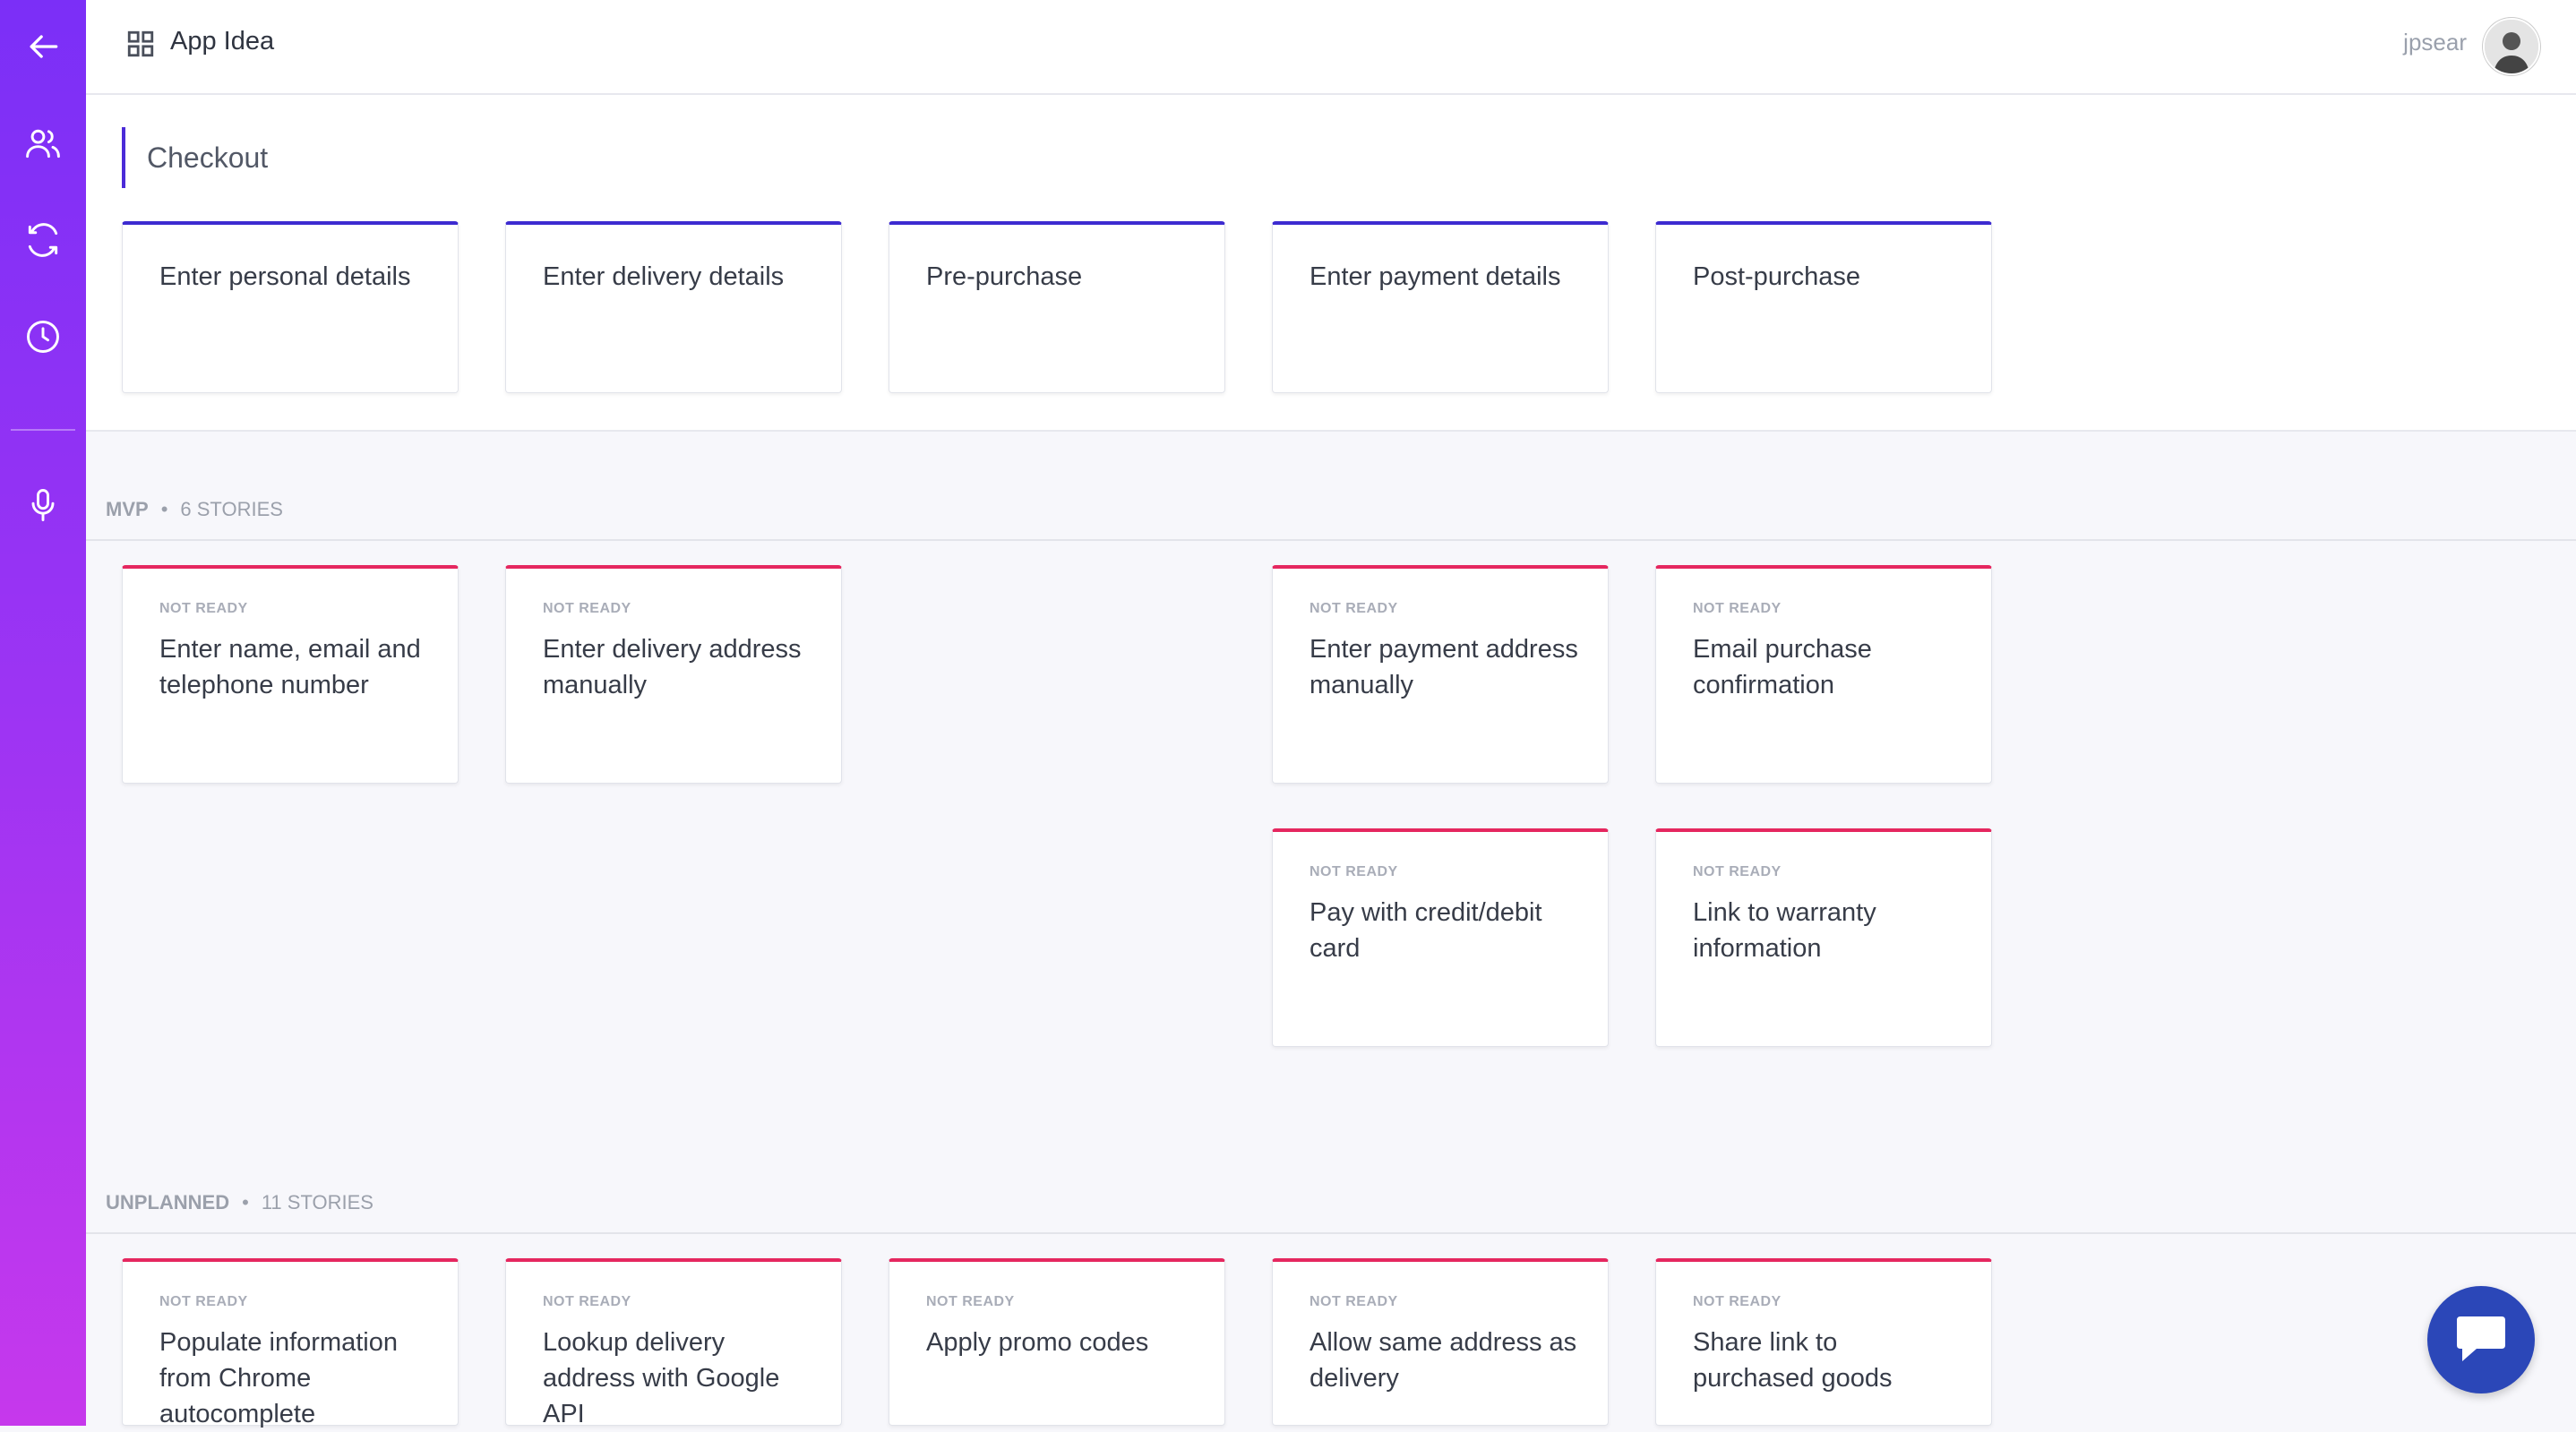 The image size is (2576, 1432). What do you see at coordinates (661, 1378) in the screenshot?
I see `story-title: Lookup delivery address with Google API` at bounding box center [661, 1378].